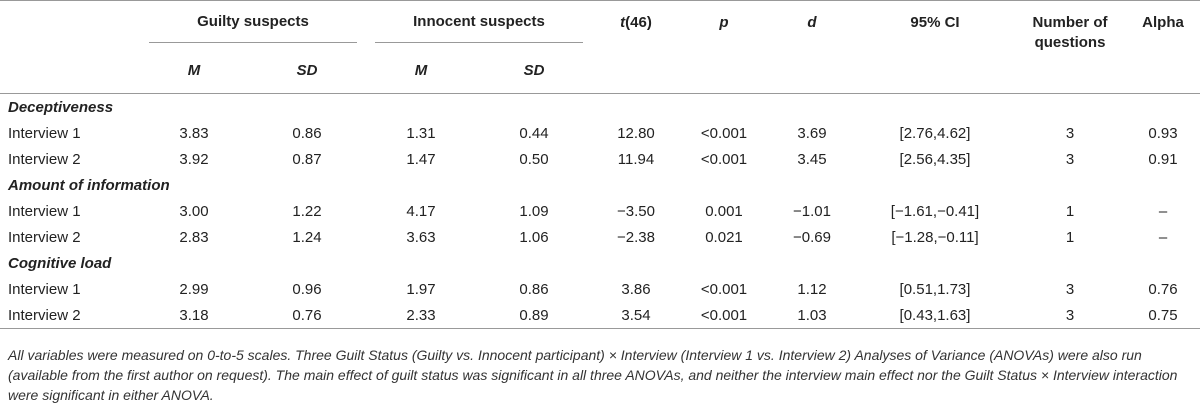 The image size is (1200, 415). I want to click on cell-d: 3.69, so click(812, 133).